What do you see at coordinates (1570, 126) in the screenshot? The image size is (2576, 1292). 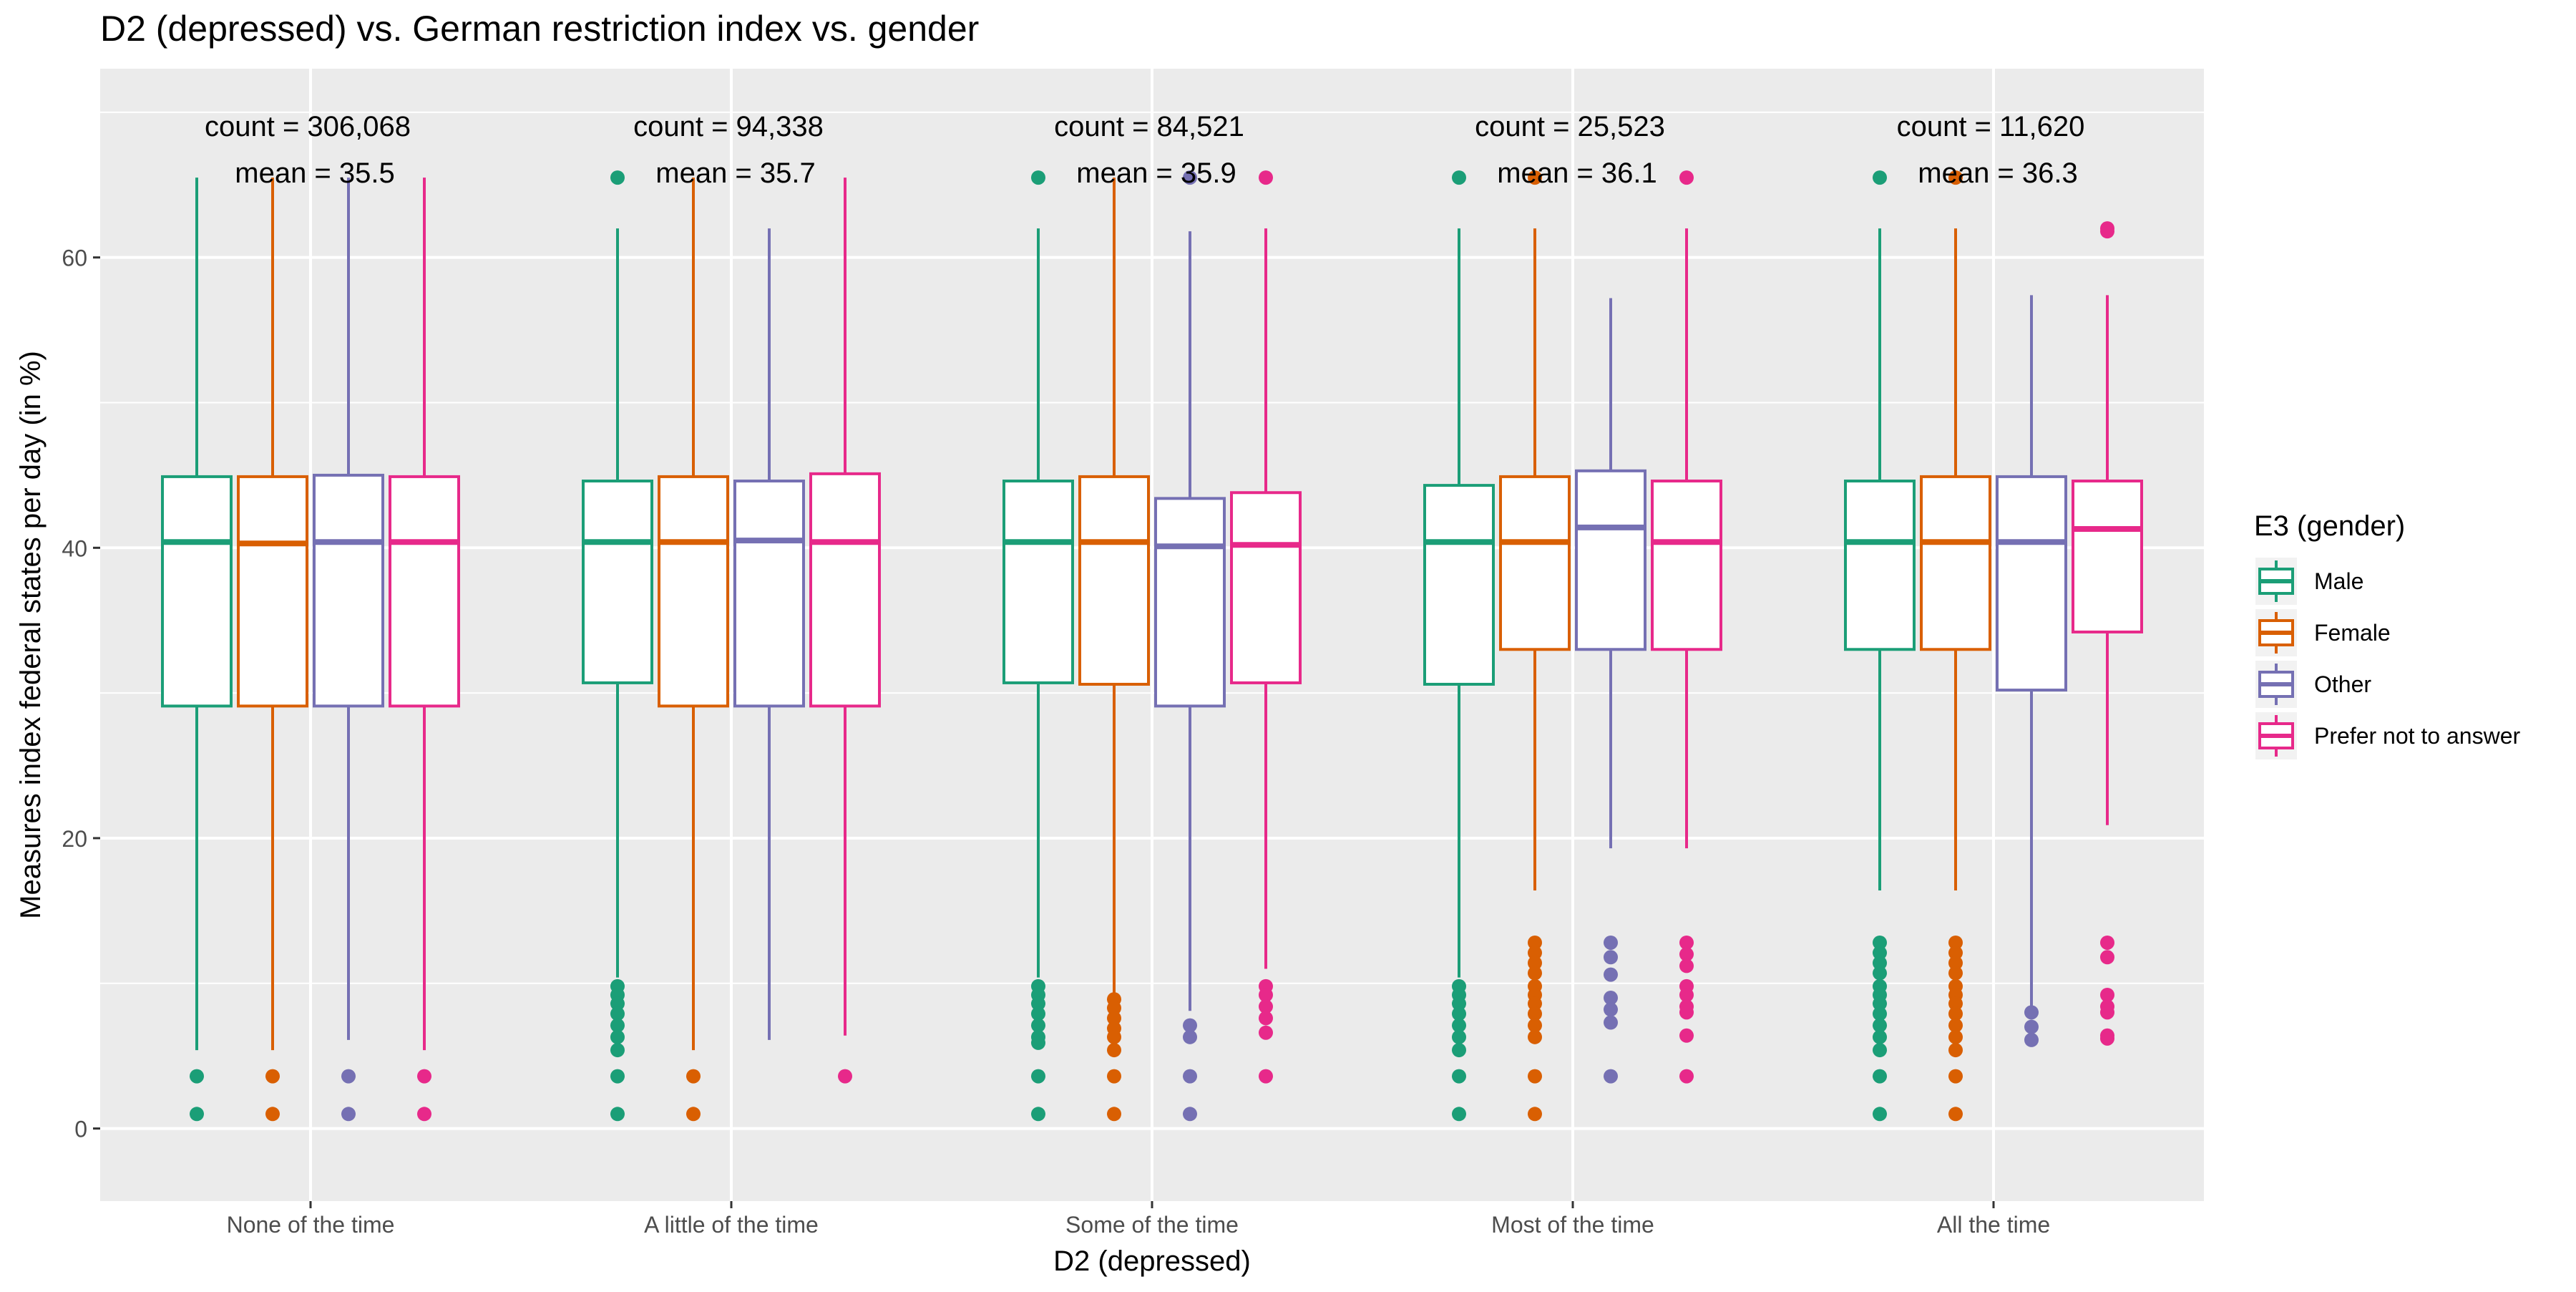 I see `count-annotation: count = 25,523` at bounding box center [1570, 126].